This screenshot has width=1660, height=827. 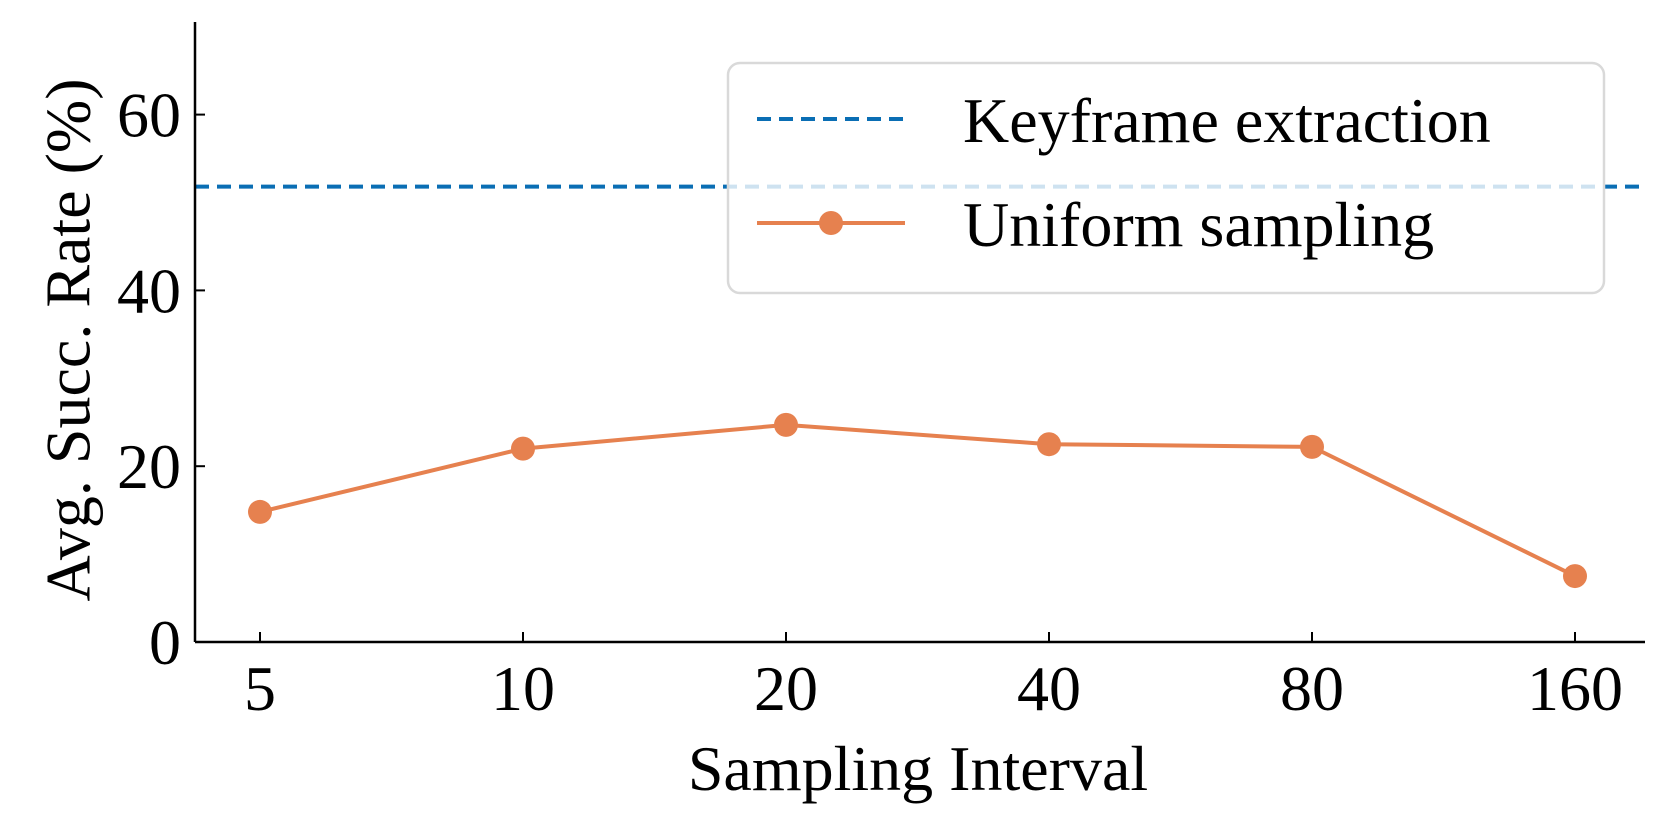 What do you see at coordinates (1575, 688) in the screenshot?
I see `x-tick-label: 160` at bounding box center [1575, 688].